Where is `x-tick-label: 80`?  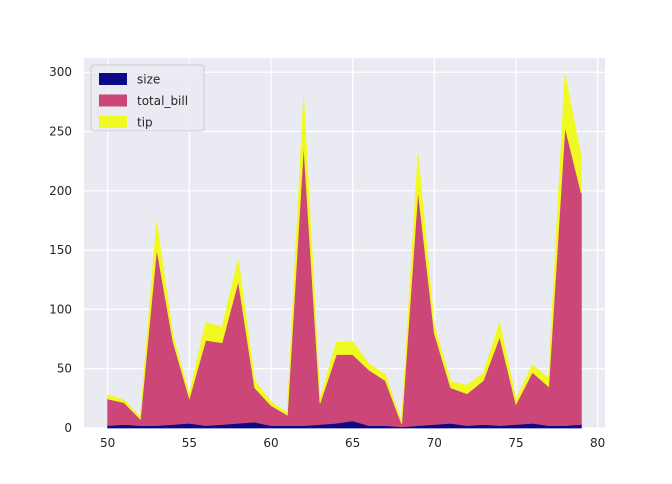 x-tick-label: 80 is located at coordinates (597, 443).